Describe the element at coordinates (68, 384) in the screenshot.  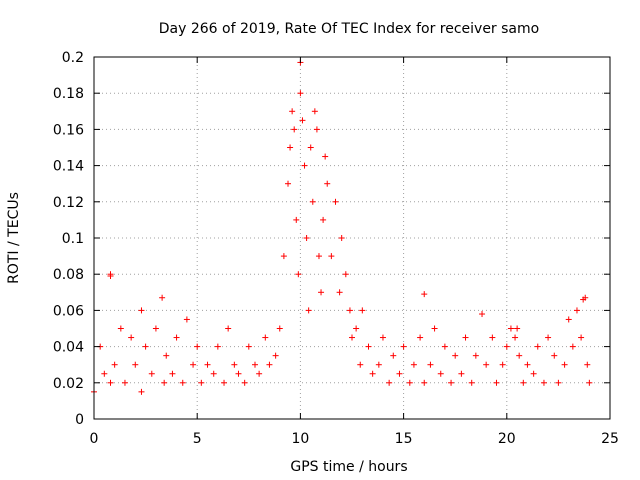
I see `y-tick-label: 0.02` at that location.